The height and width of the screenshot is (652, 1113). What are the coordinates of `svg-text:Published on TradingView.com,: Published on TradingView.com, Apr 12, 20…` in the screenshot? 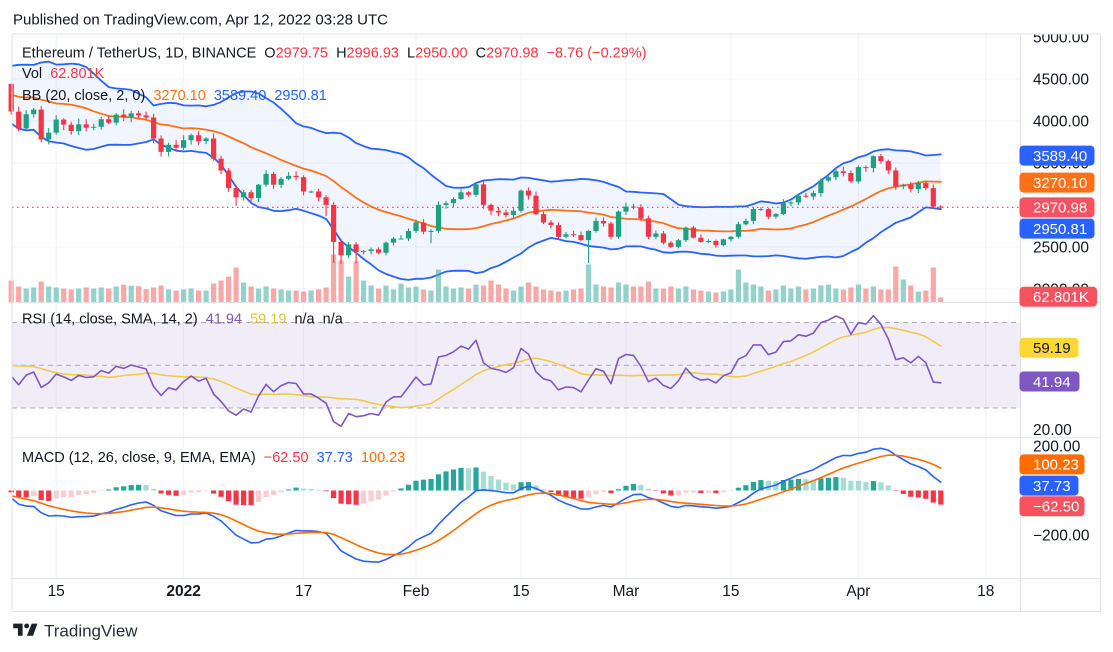 It's located at (200, 20).